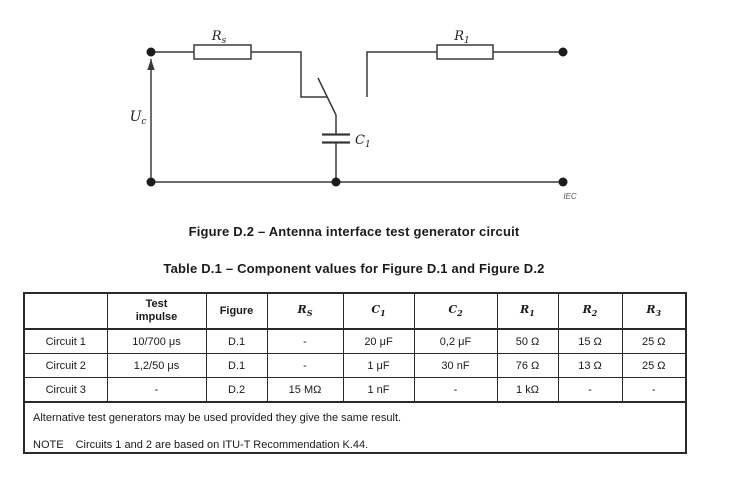  I want to click on note-label: NOTE, so click(48, 445).